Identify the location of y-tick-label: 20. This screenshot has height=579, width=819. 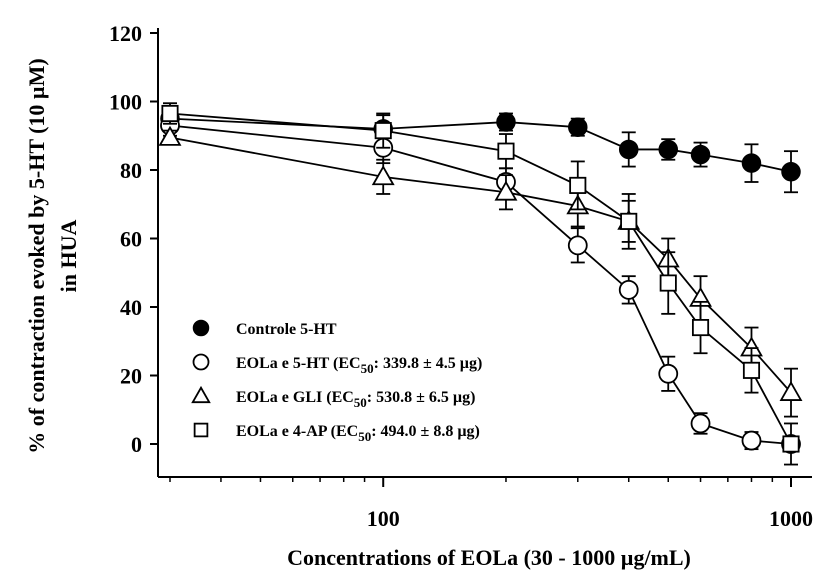
(131, 376).